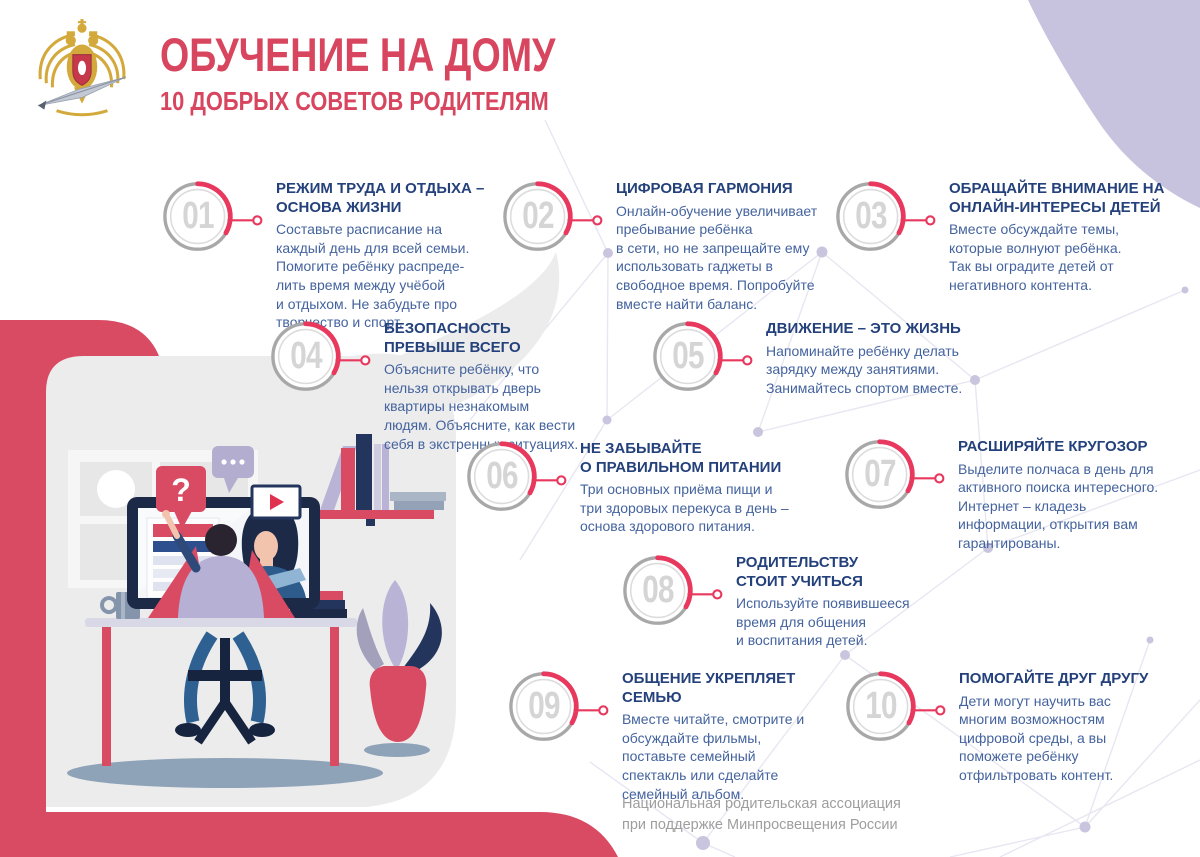  What do you see at coordinates (221, 540) in the screenshot?
I see `child-head` at bounding box center [221, 540].